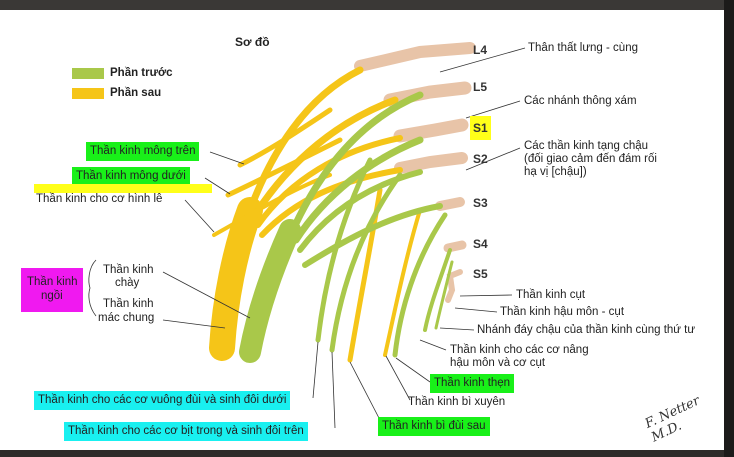 The width and height of the screenshot is (734, 457). I want to click on leader-obturator, so click(333, 390).